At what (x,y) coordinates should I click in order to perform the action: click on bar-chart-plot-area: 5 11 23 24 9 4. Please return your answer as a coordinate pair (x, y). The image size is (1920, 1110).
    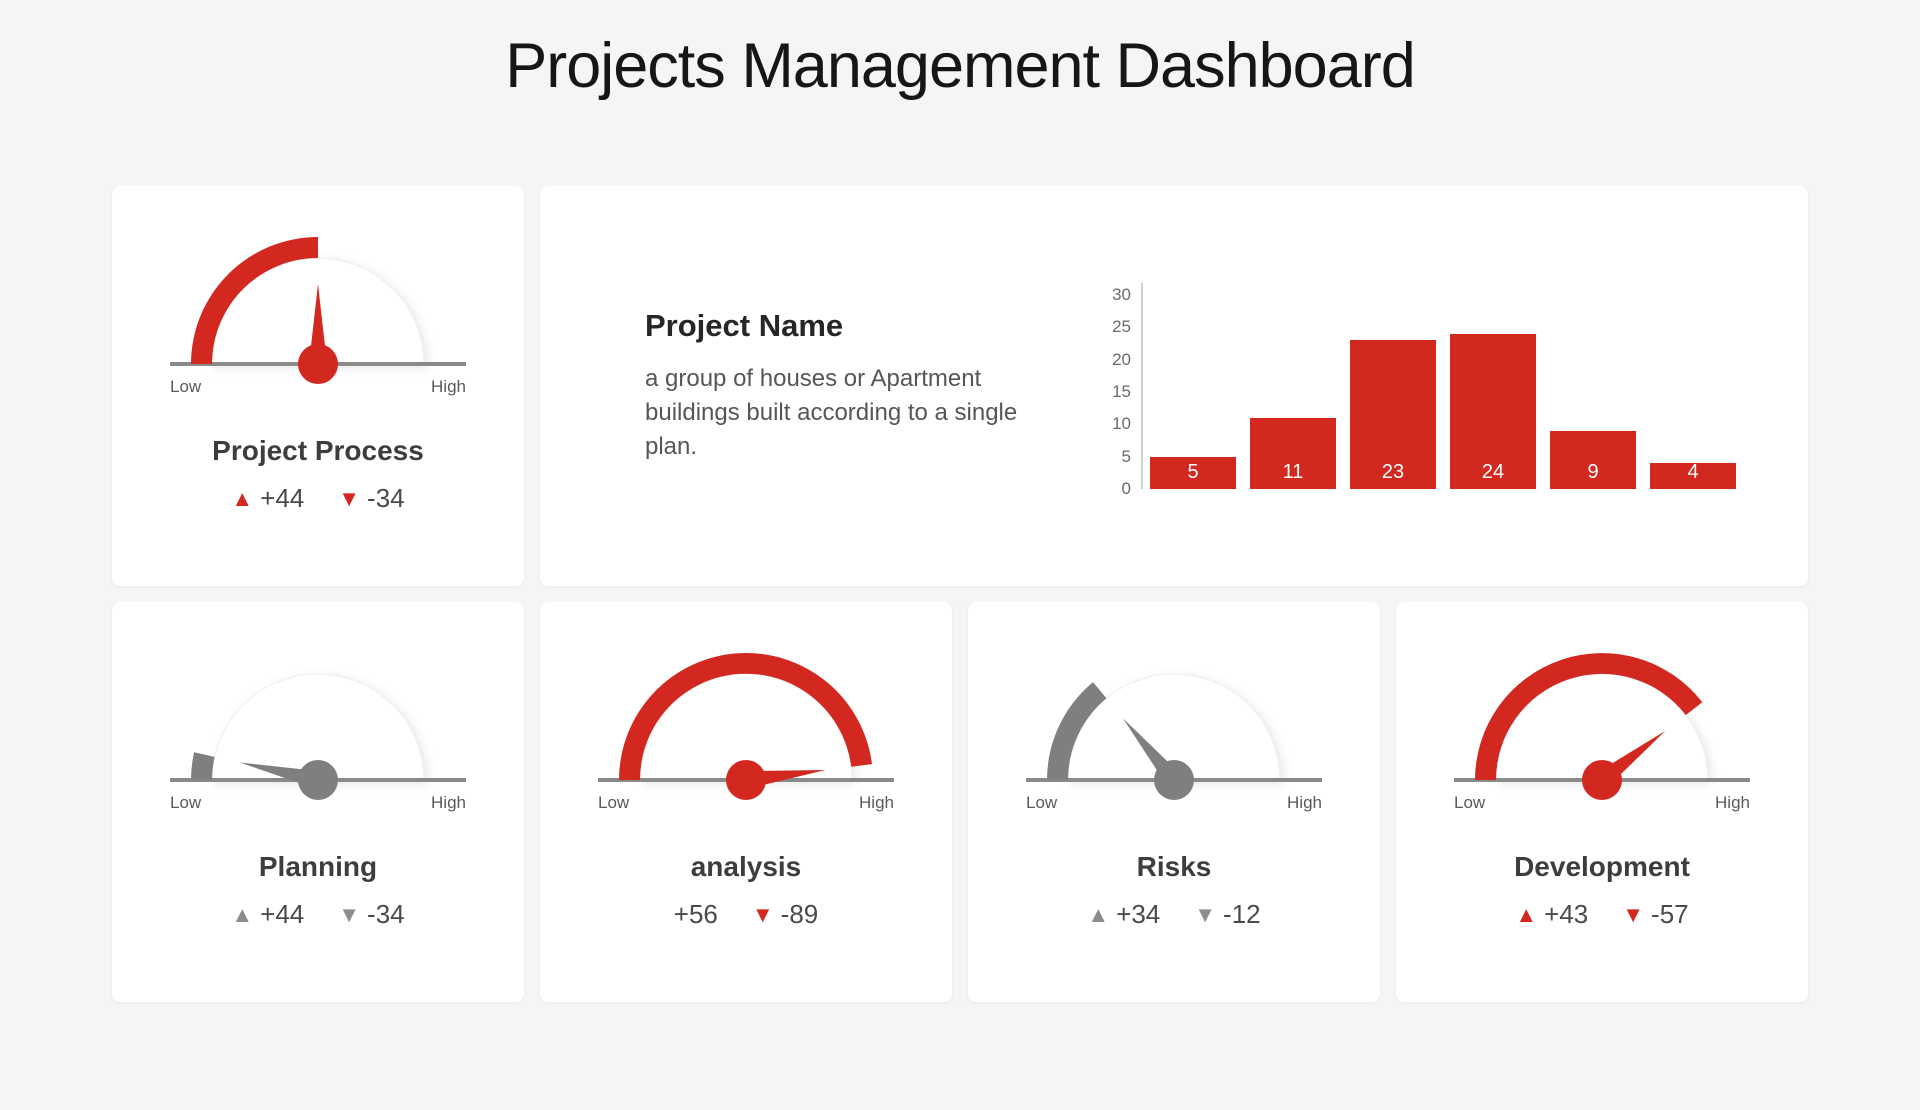
    Looking at the image, I should click on (1438, 386).